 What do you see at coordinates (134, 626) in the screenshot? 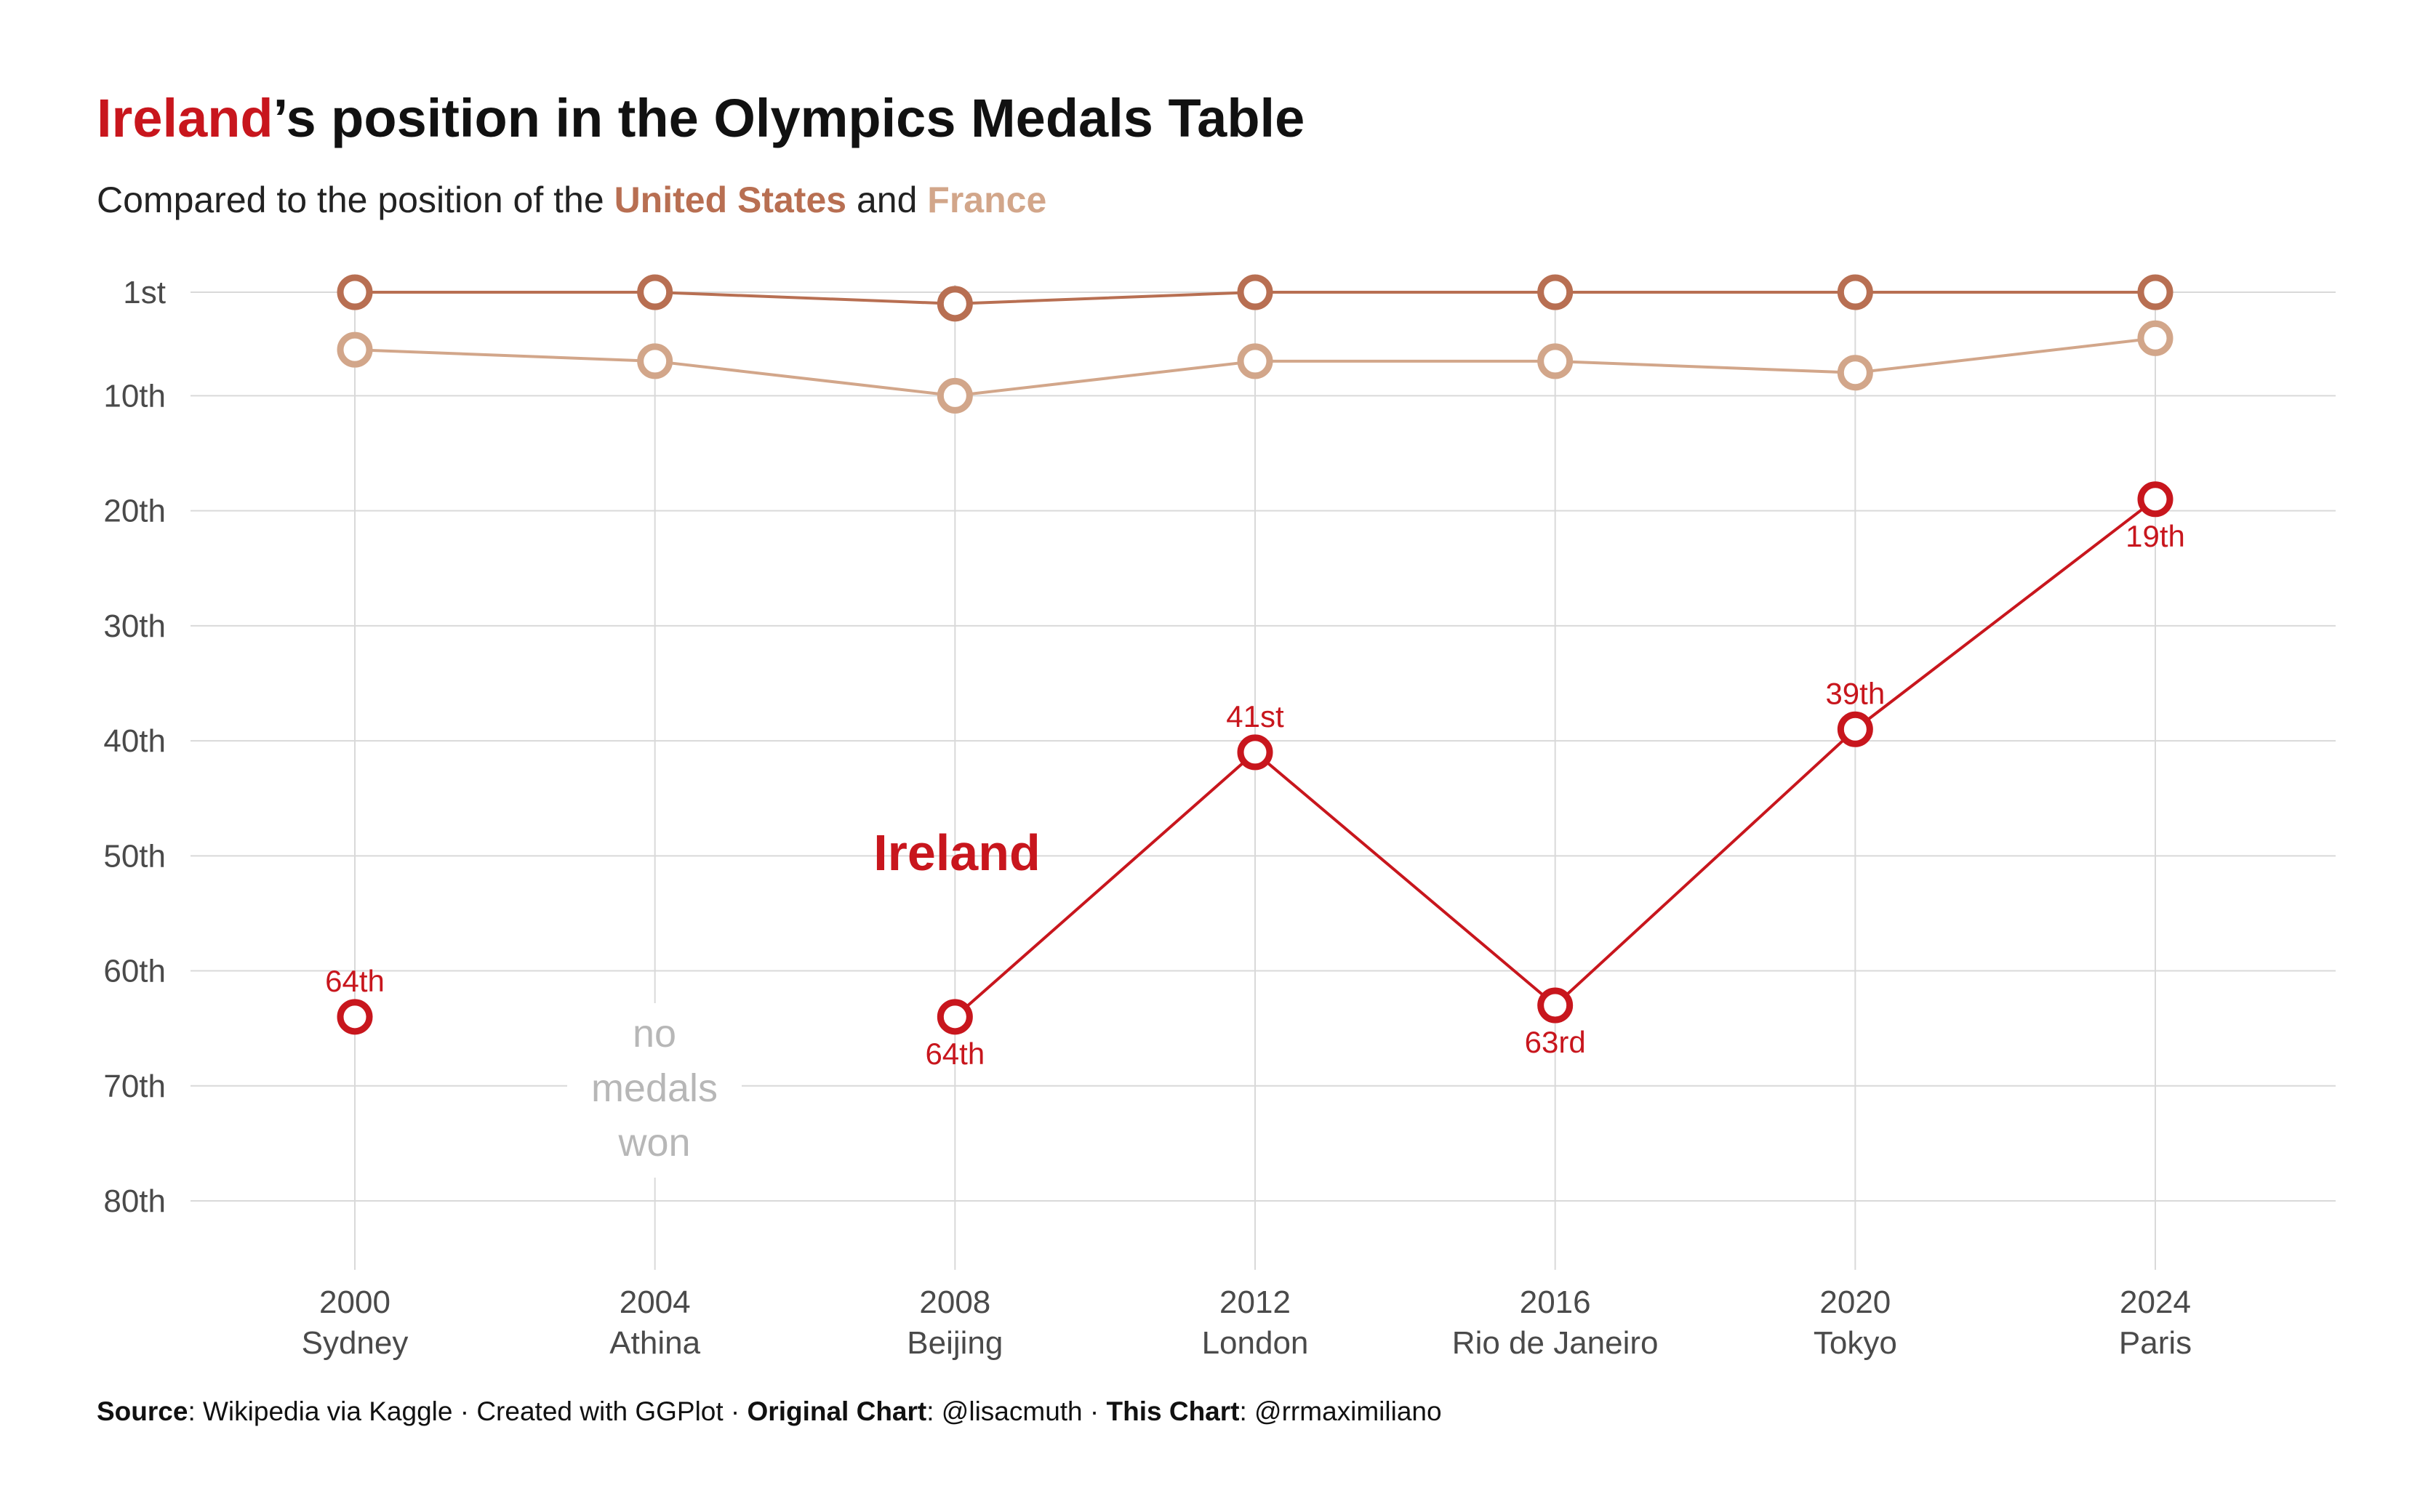
I see `y-tick-label: 30th` at bounding box center [134, 626].